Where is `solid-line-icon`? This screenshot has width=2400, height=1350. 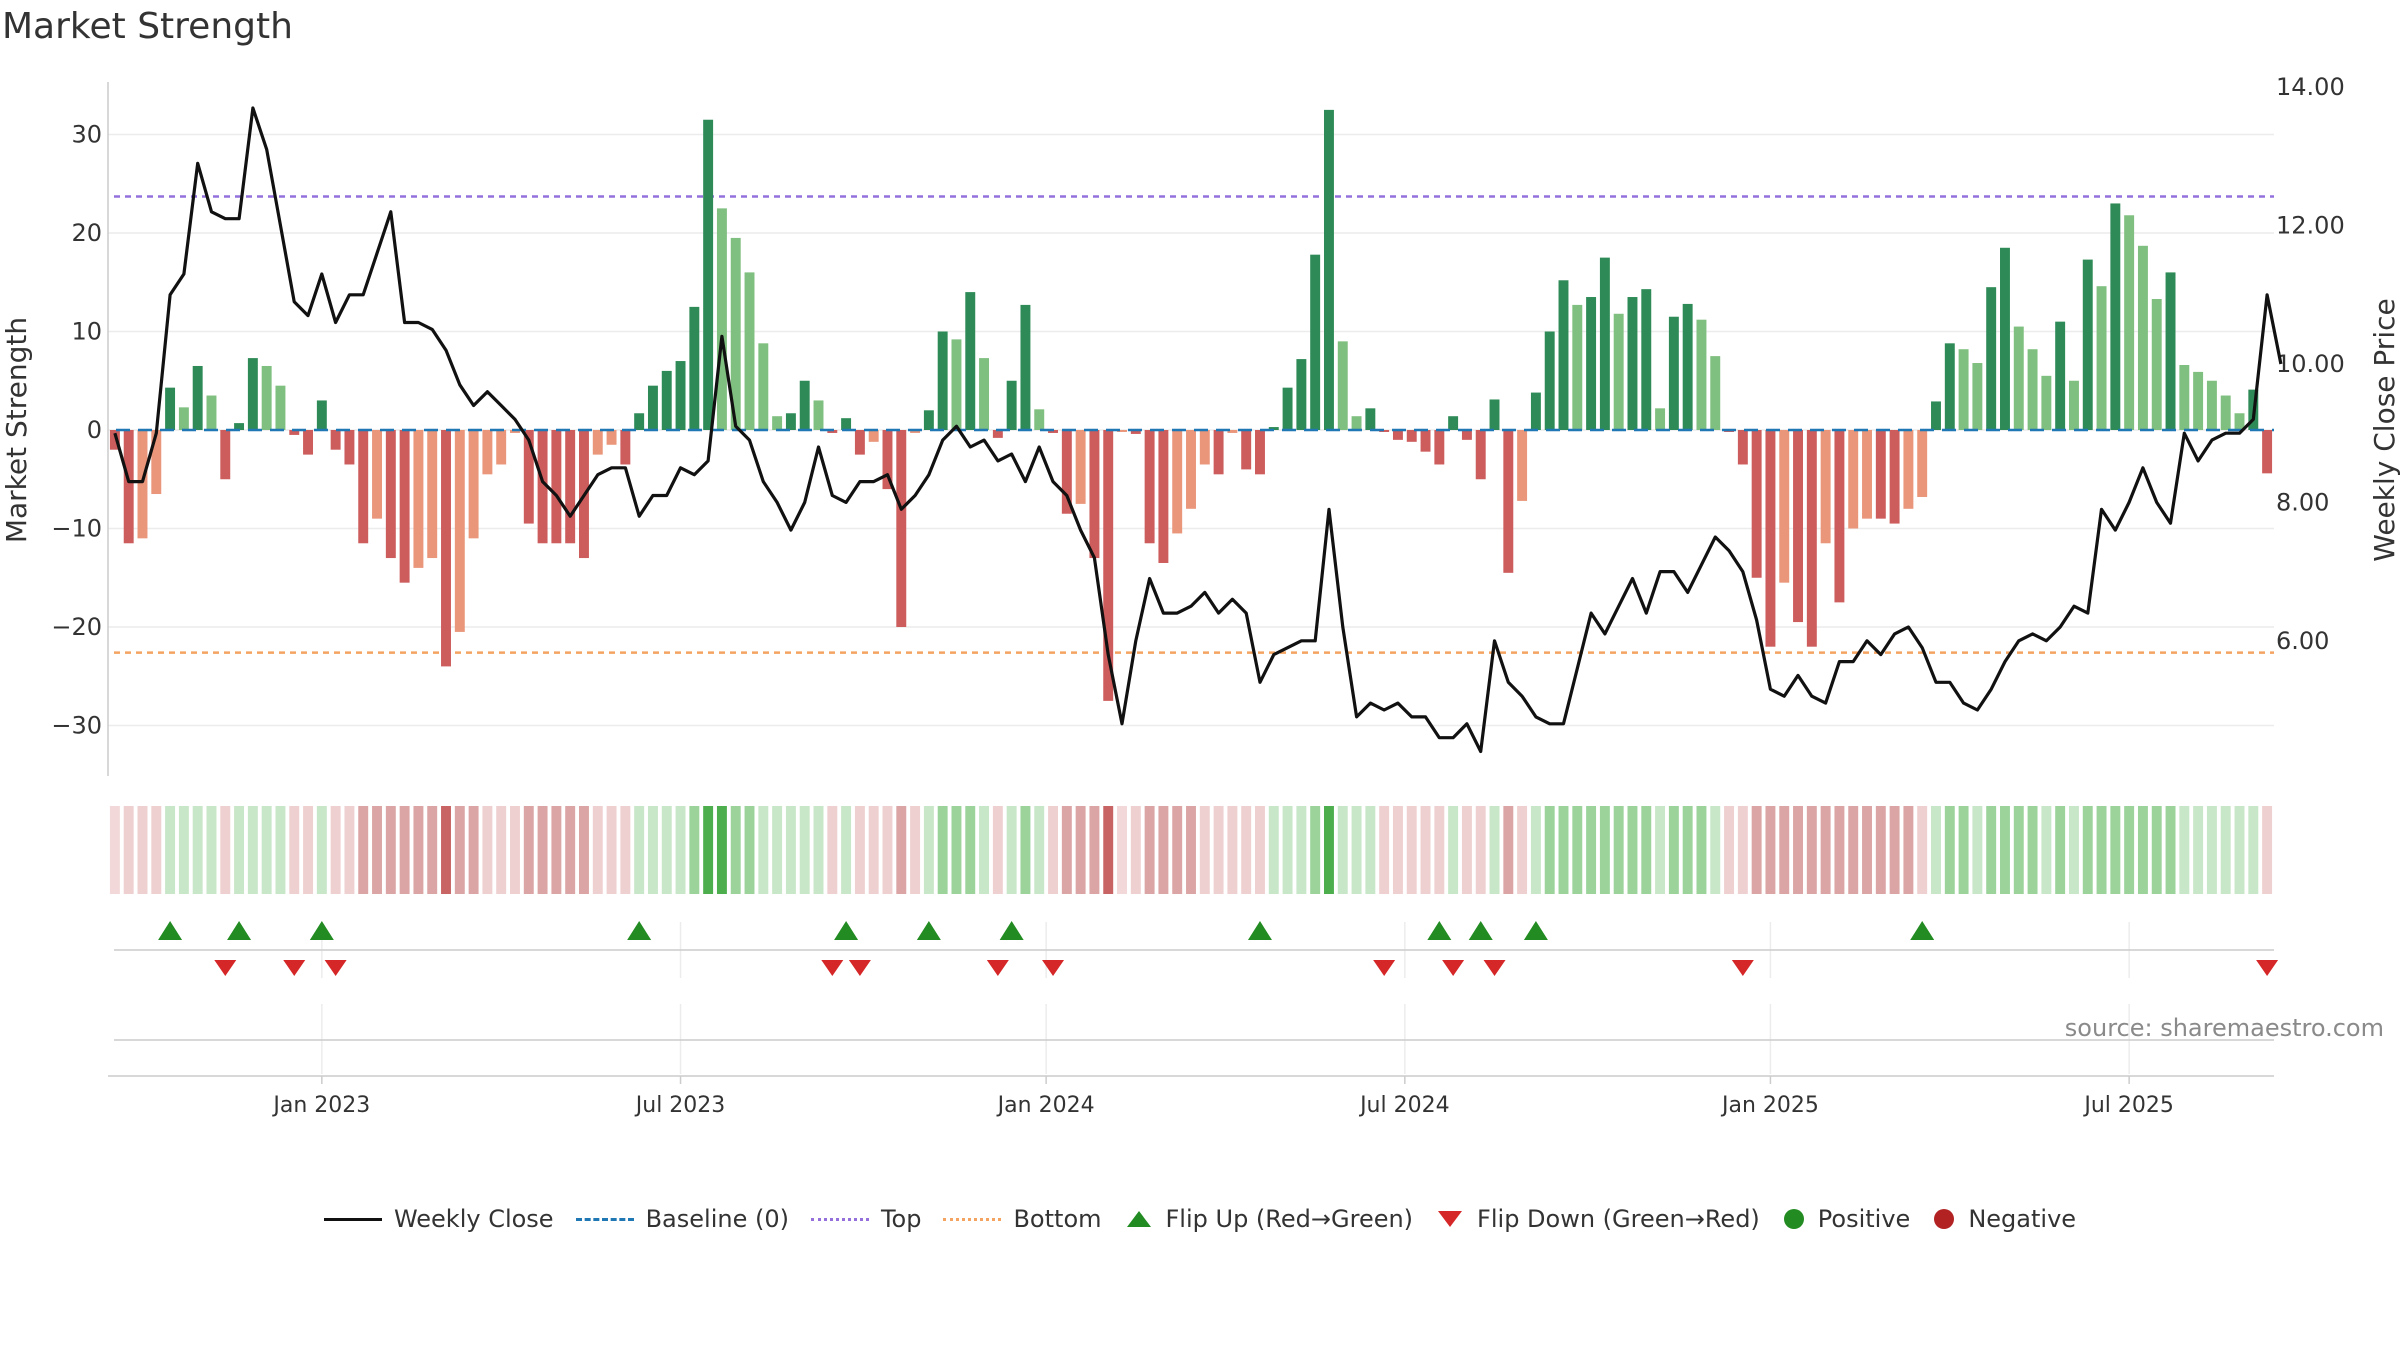
solid-line-icon is located at coordinates (352, 1219).